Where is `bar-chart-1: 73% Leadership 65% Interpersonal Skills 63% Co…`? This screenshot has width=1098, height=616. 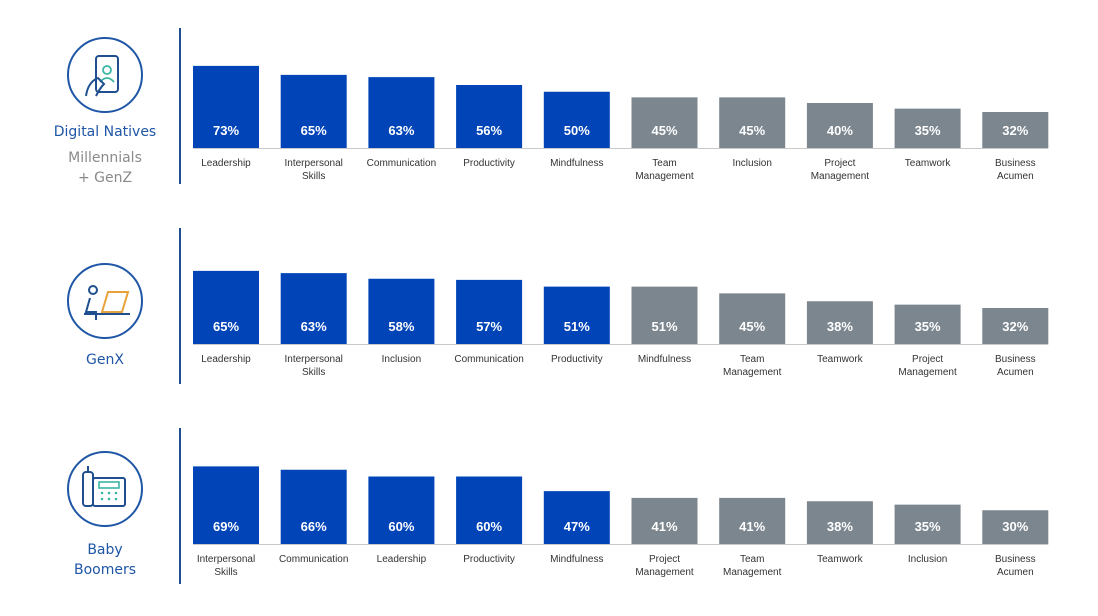
bar-chart-1: 73% Leadership 65% Interpersonal Skills 63% Co… is located at coordinates (621, 123).